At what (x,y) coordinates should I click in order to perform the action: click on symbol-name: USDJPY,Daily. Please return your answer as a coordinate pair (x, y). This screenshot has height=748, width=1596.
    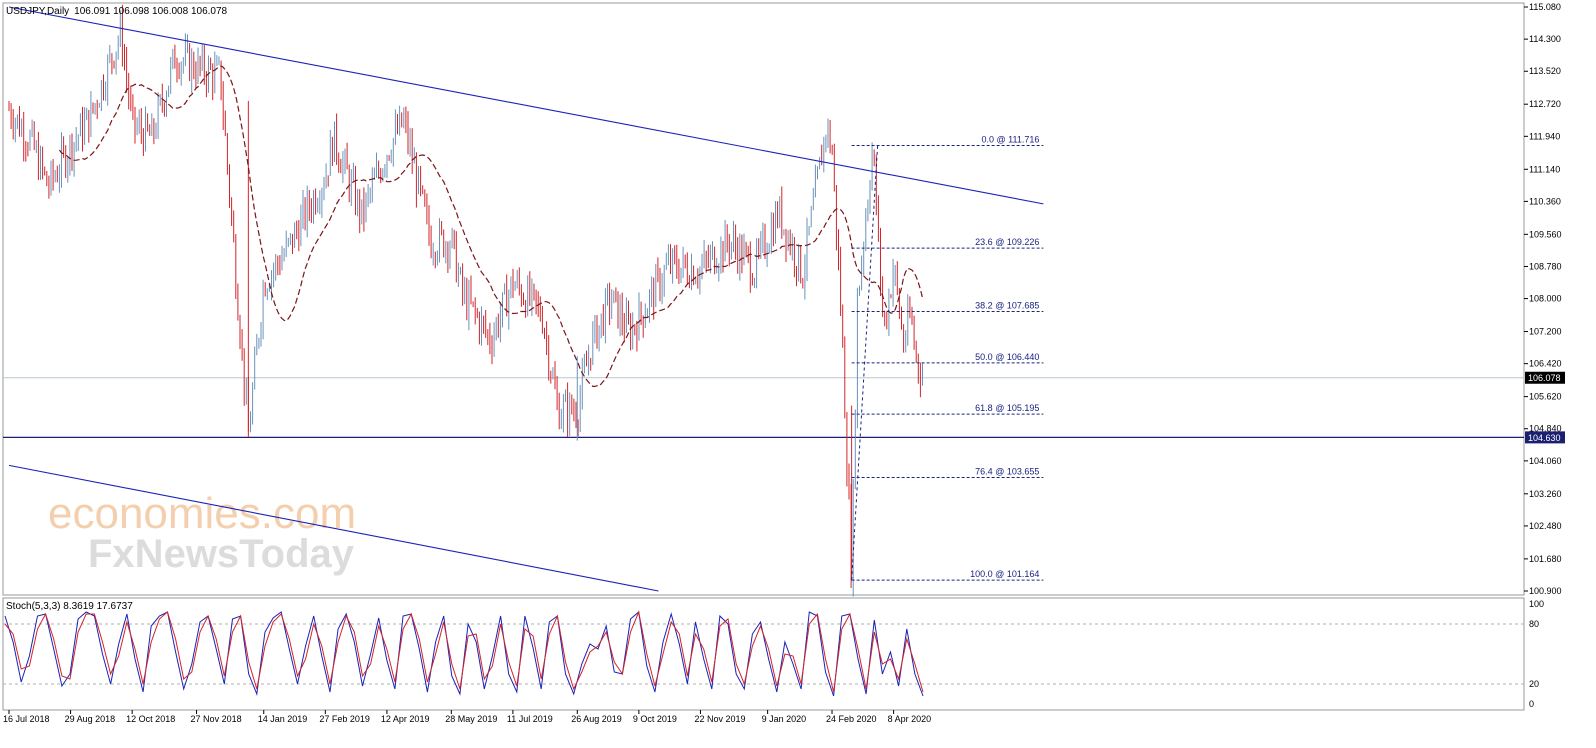
    Looking at the image, I should click on (37, 11).